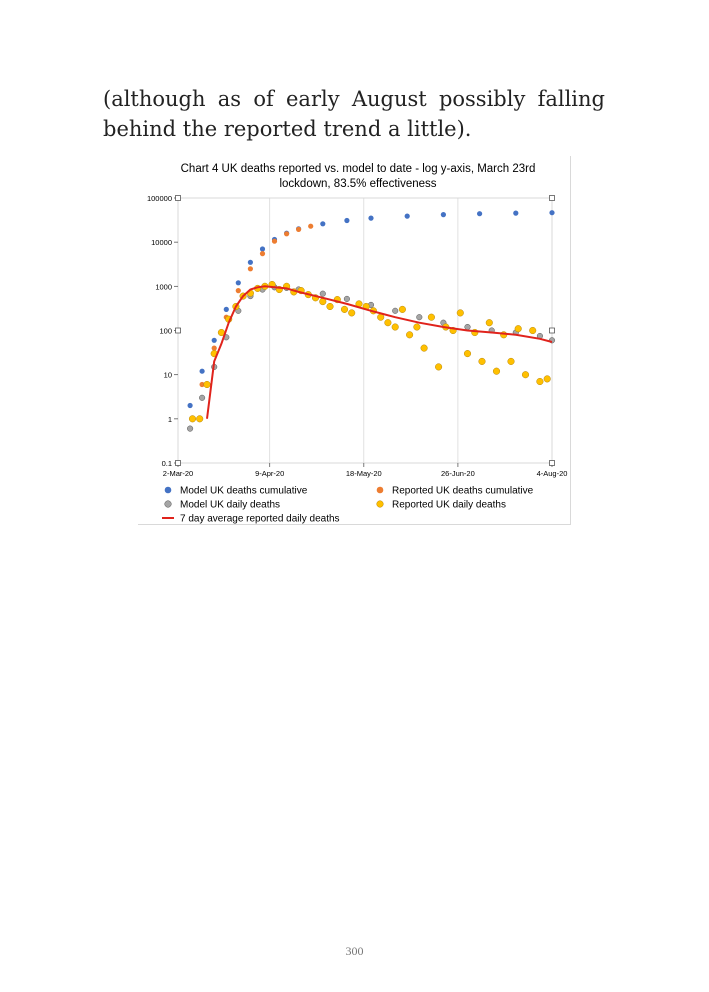  What do you see at coordinates (244, 491) in the screenshot?
I see `legend-label-model-cumulative: Model UK deaths cumulative` at bounding box center [244, 491].